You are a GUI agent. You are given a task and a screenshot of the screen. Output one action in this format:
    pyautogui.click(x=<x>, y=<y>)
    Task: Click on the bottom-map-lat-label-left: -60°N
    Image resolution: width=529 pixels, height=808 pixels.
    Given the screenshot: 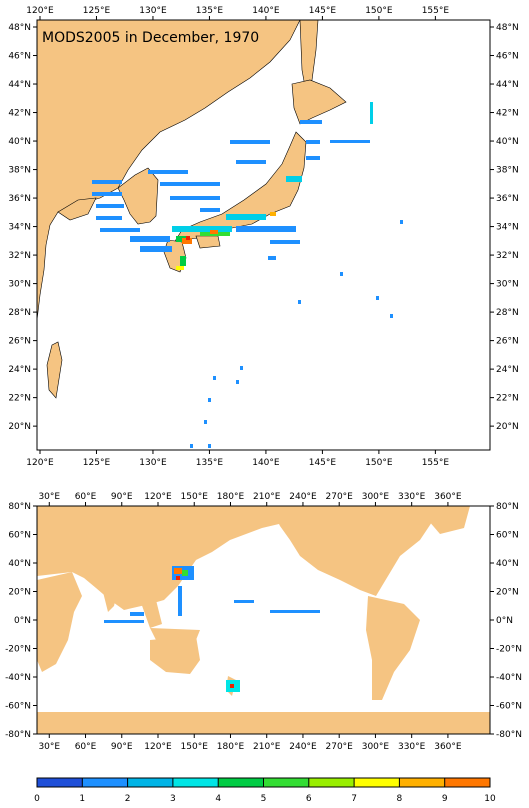 What is the action you would take?
    pyautogui.click(x=18, y=707)
    